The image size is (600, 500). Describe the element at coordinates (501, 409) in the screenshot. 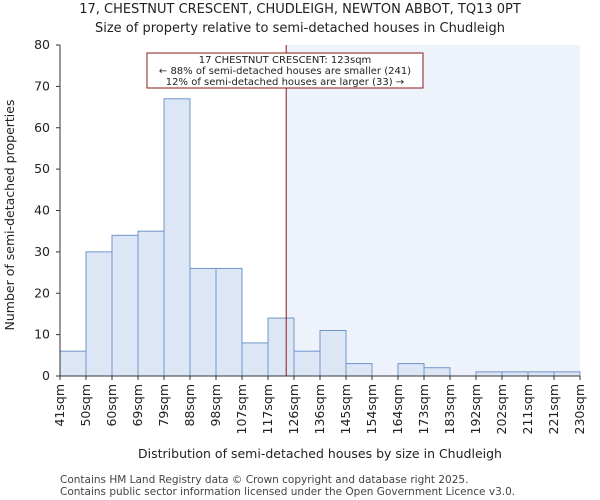

I see `x-tick-label: 202sqm` at that location.